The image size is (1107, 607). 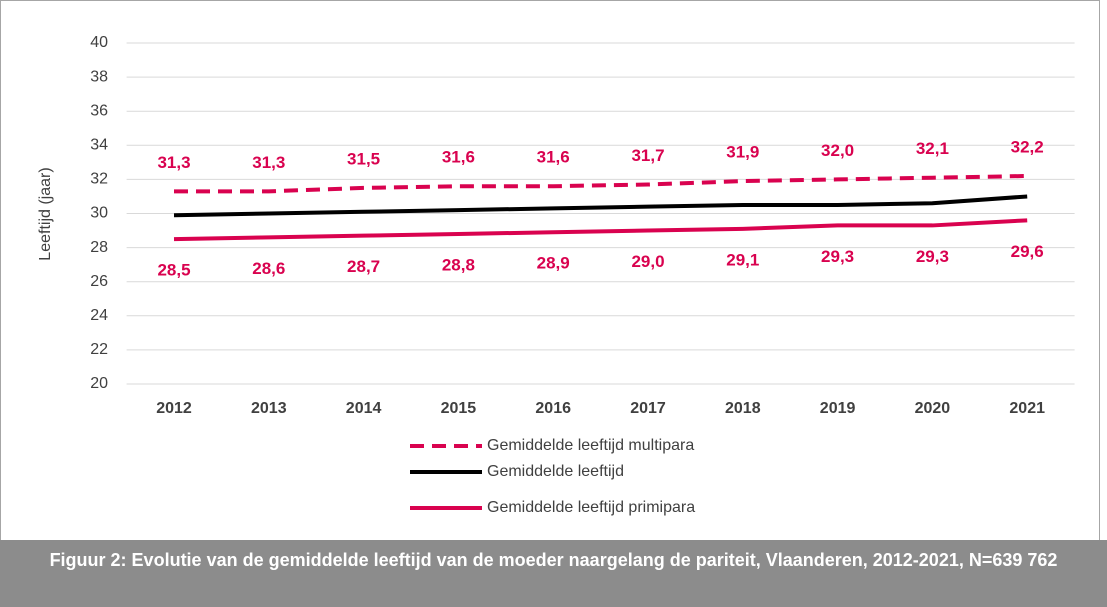 What do you see at coordinates (1027, 146) in the screenshot?
I see `data-label: 32,2` at bounding box center [1027, 146].